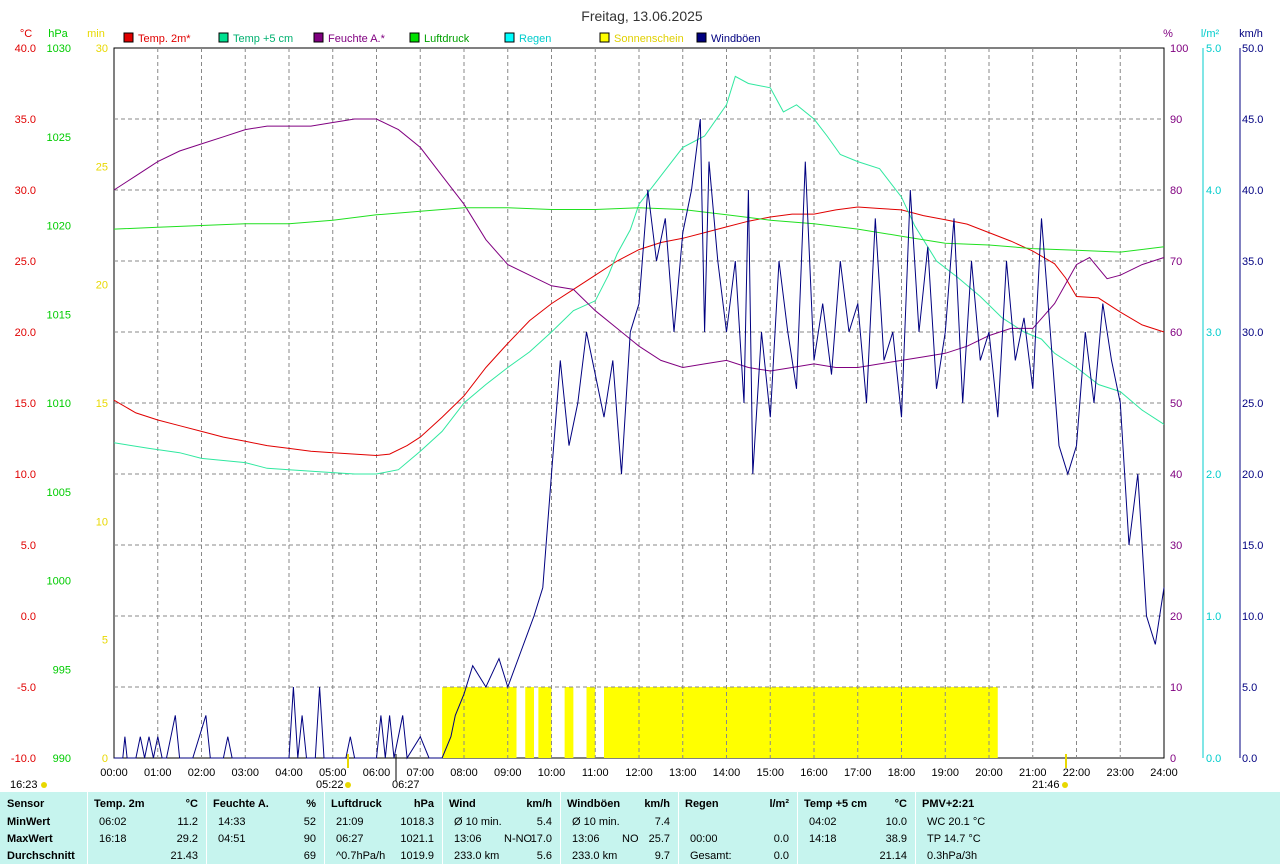 Image resolution: width=1280 pixels, height=864 pixels. What do you see at coordinates (662, 856) in the screenshot?
I see `stats-value: 9.7` at bounding box center [662, 856].